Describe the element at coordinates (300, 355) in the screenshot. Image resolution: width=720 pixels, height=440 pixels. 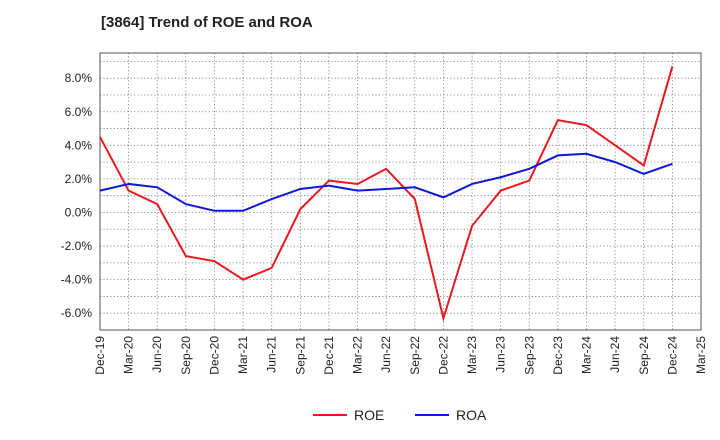
I see `x-tick-label: Sep-21` at that location.